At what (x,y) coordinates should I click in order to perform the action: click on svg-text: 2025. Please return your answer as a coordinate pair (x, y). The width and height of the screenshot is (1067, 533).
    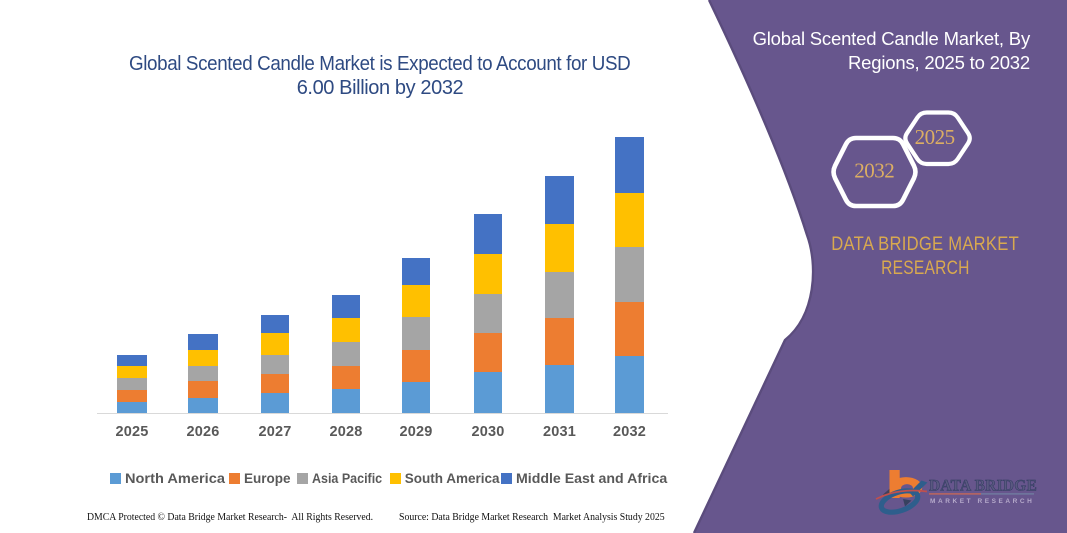
    Looking at the image, I should click on (935, 137).